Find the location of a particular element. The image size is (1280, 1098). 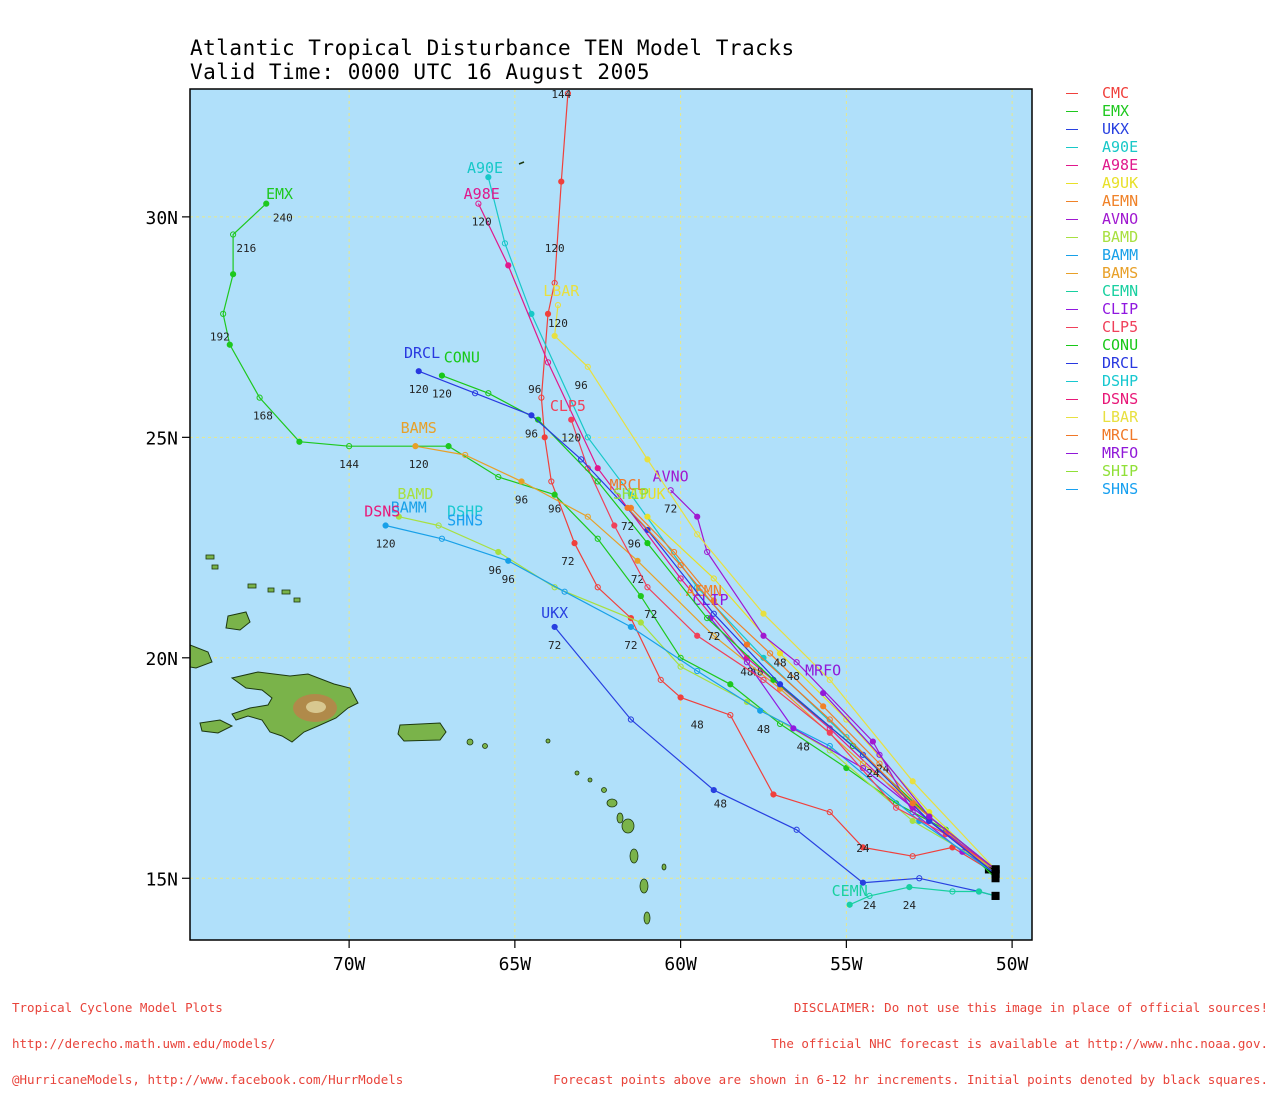

legend-label: LBAR is located at coordinates (1120, 417).